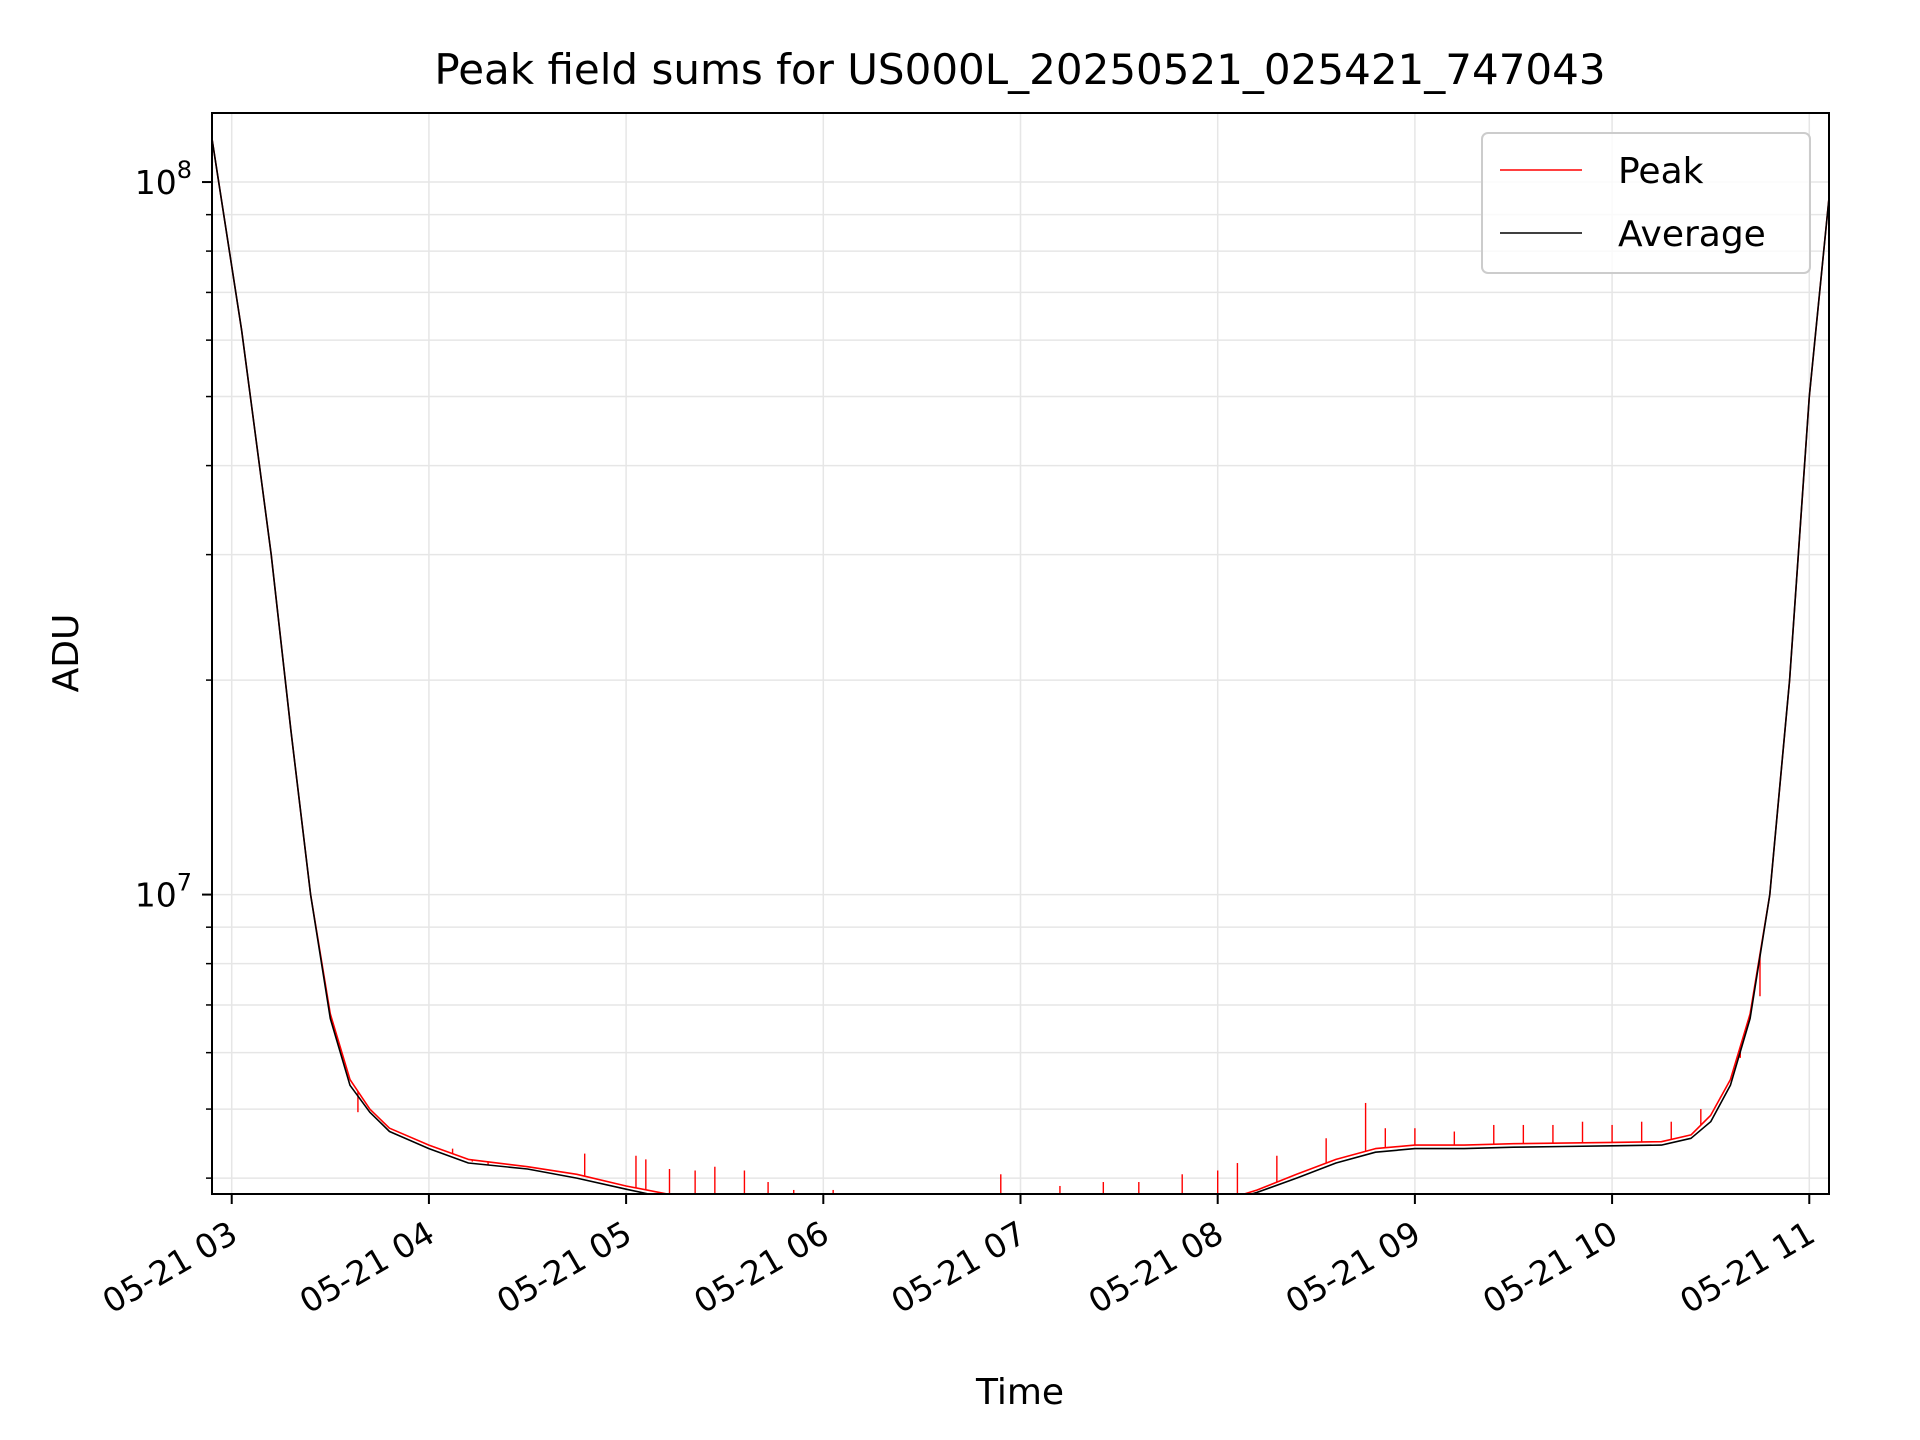  Describe the element at coordinates (66, 653) in the screenshot. I see `y-axis-label: ADU` at that location.